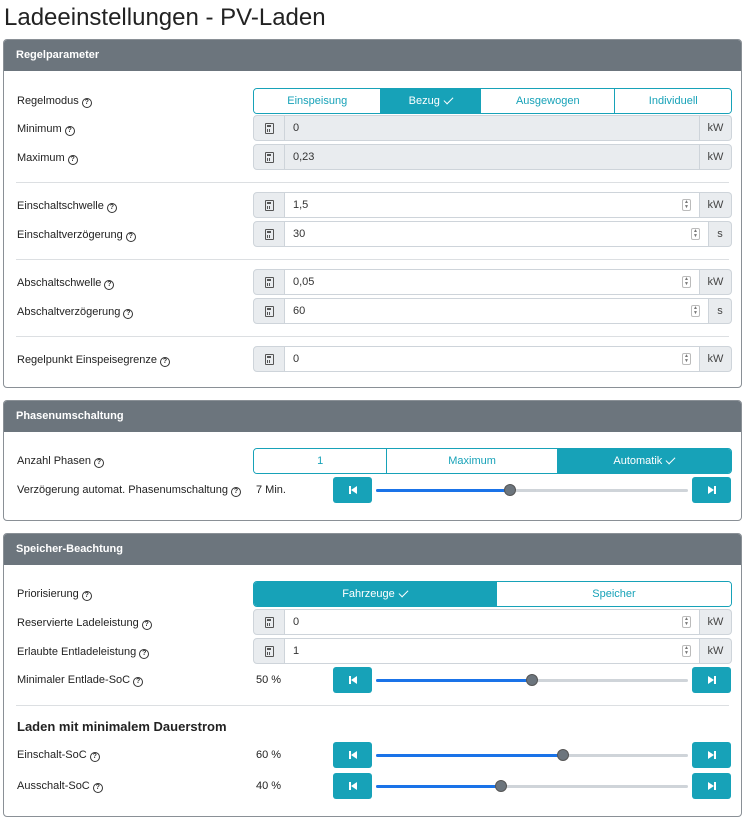 This screenshot has height=827, width=746. What do you see at coordinates (60, 461) in the screenshot?
I see `label-anzahl-phasen: Anzahl Phasen?` at bounding box center [60, 461].